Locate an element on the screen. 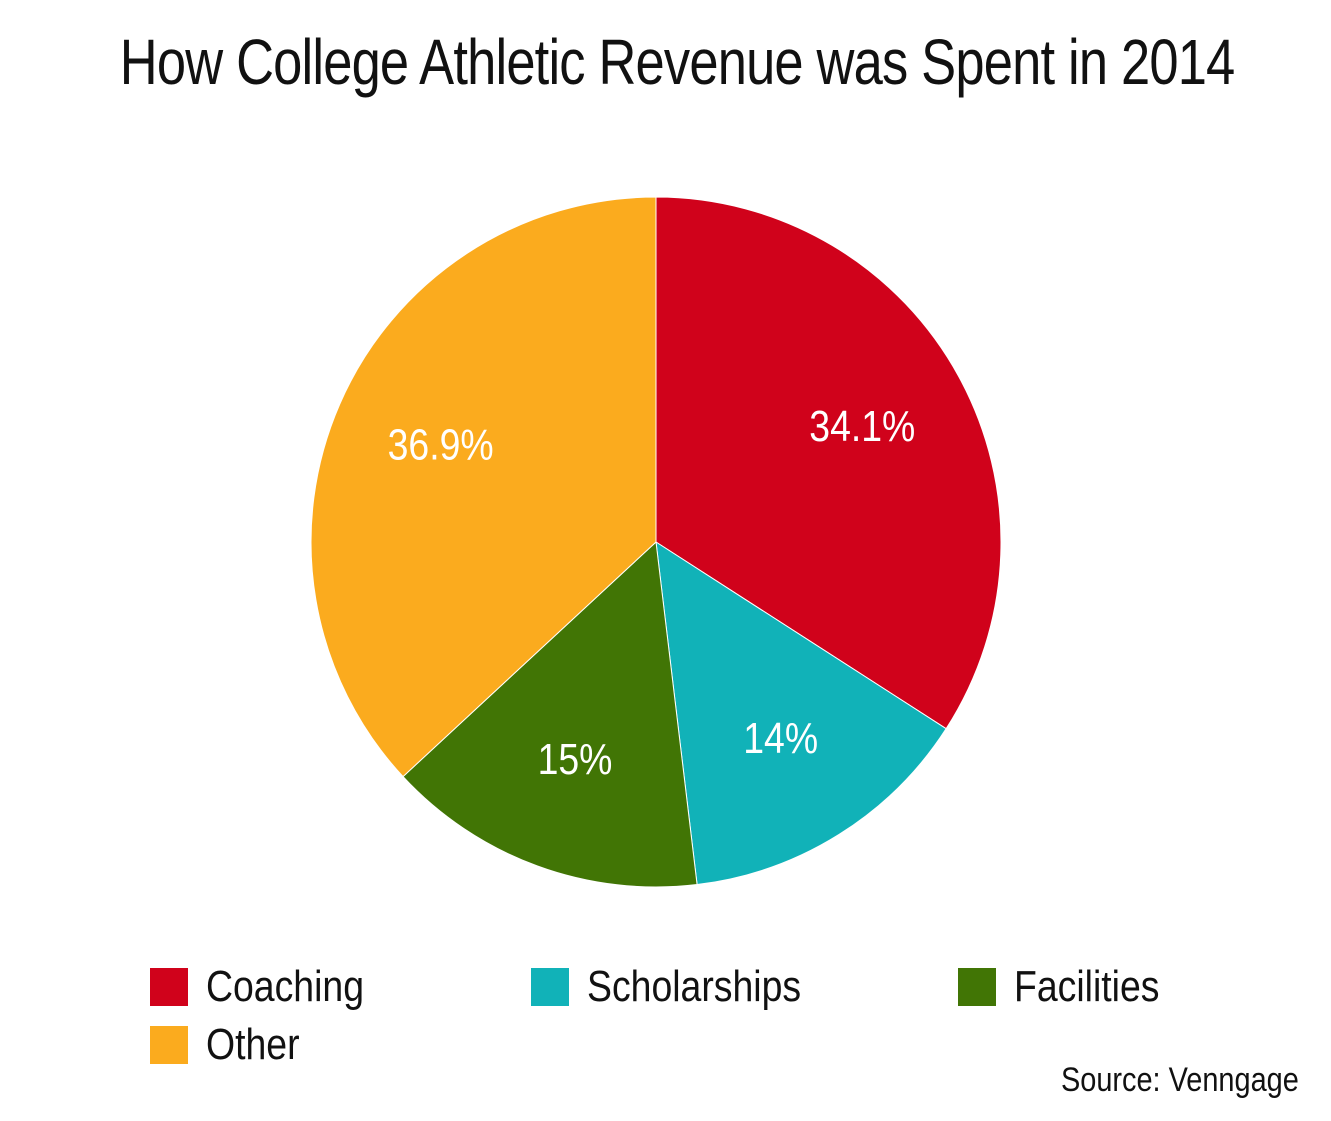 Image resolution: width=1331 pixels, height=1121 pixels. legend-label-facilities: Facilities is located at coordinates (1087, 986).